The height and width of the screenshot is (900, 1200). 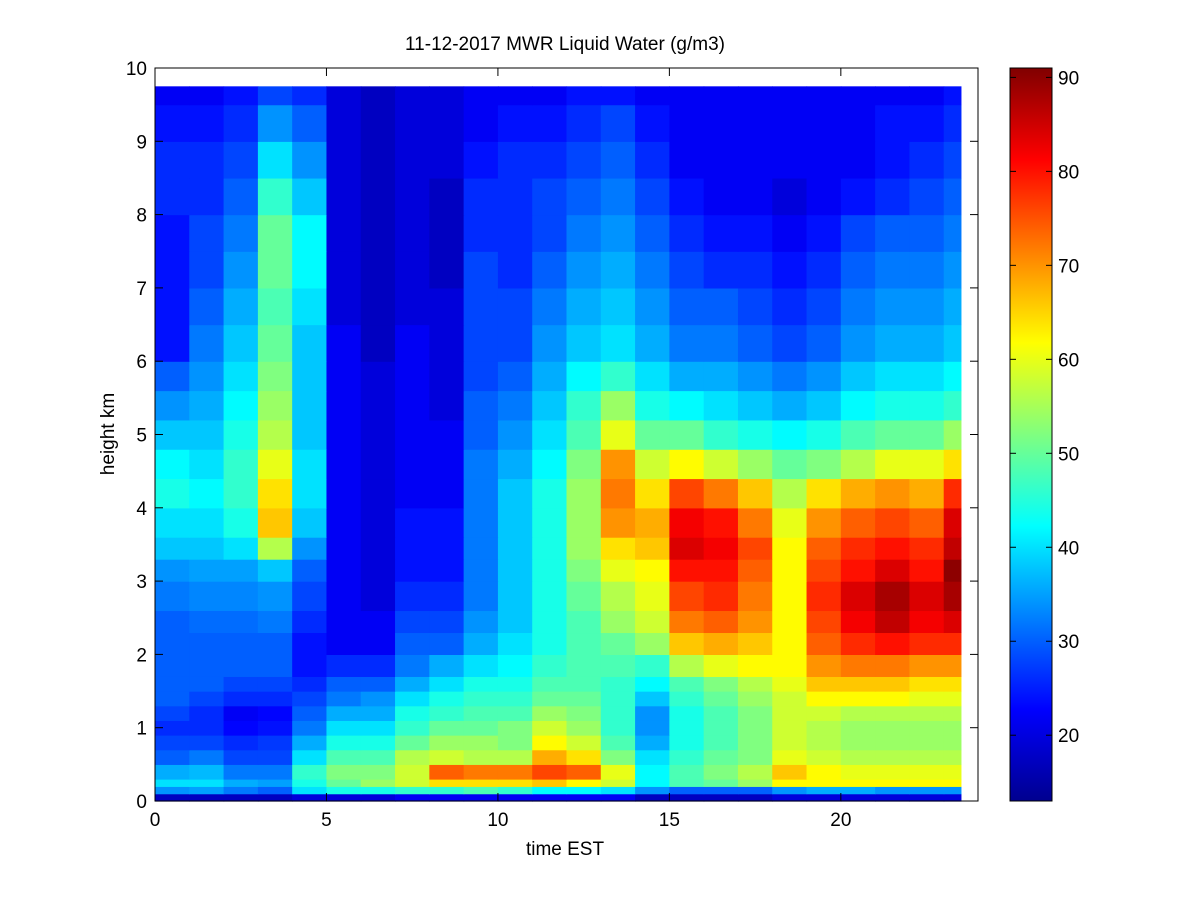 I want to click on y-tick-label: 1, so click(x=141, y=729).